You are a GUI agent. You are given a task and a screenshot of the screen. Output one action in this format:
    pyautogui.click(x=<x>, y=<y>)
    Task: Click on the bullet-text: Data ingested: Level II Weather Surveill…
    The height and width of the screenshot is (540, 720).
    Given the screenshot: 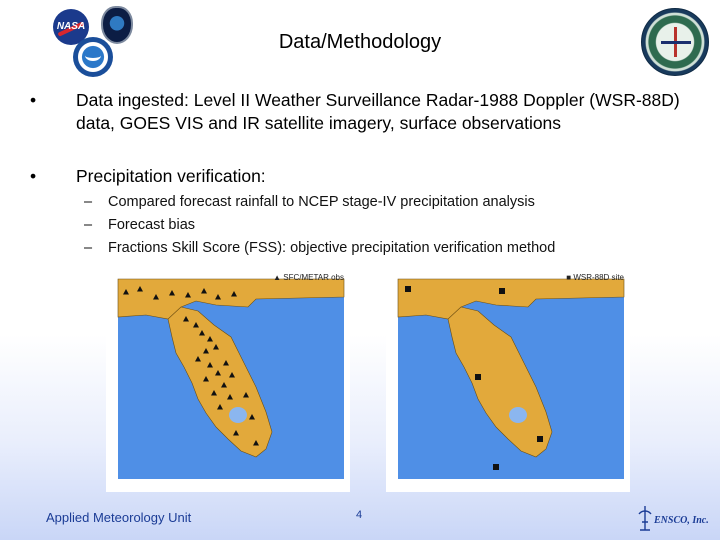 What is the action you would take?
    pyautogui.click(x=378, y=111)
    